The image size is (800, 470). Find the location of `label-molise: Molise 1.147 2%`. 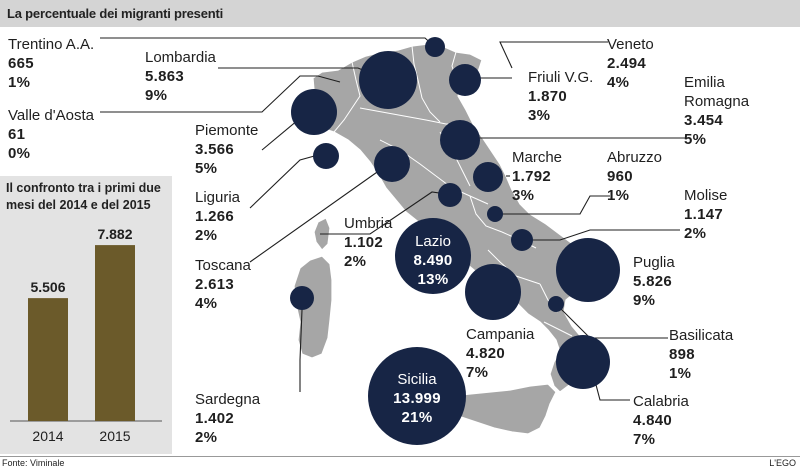

label-molise: Molise 1.147 2% is located at coordinates (706, 214).